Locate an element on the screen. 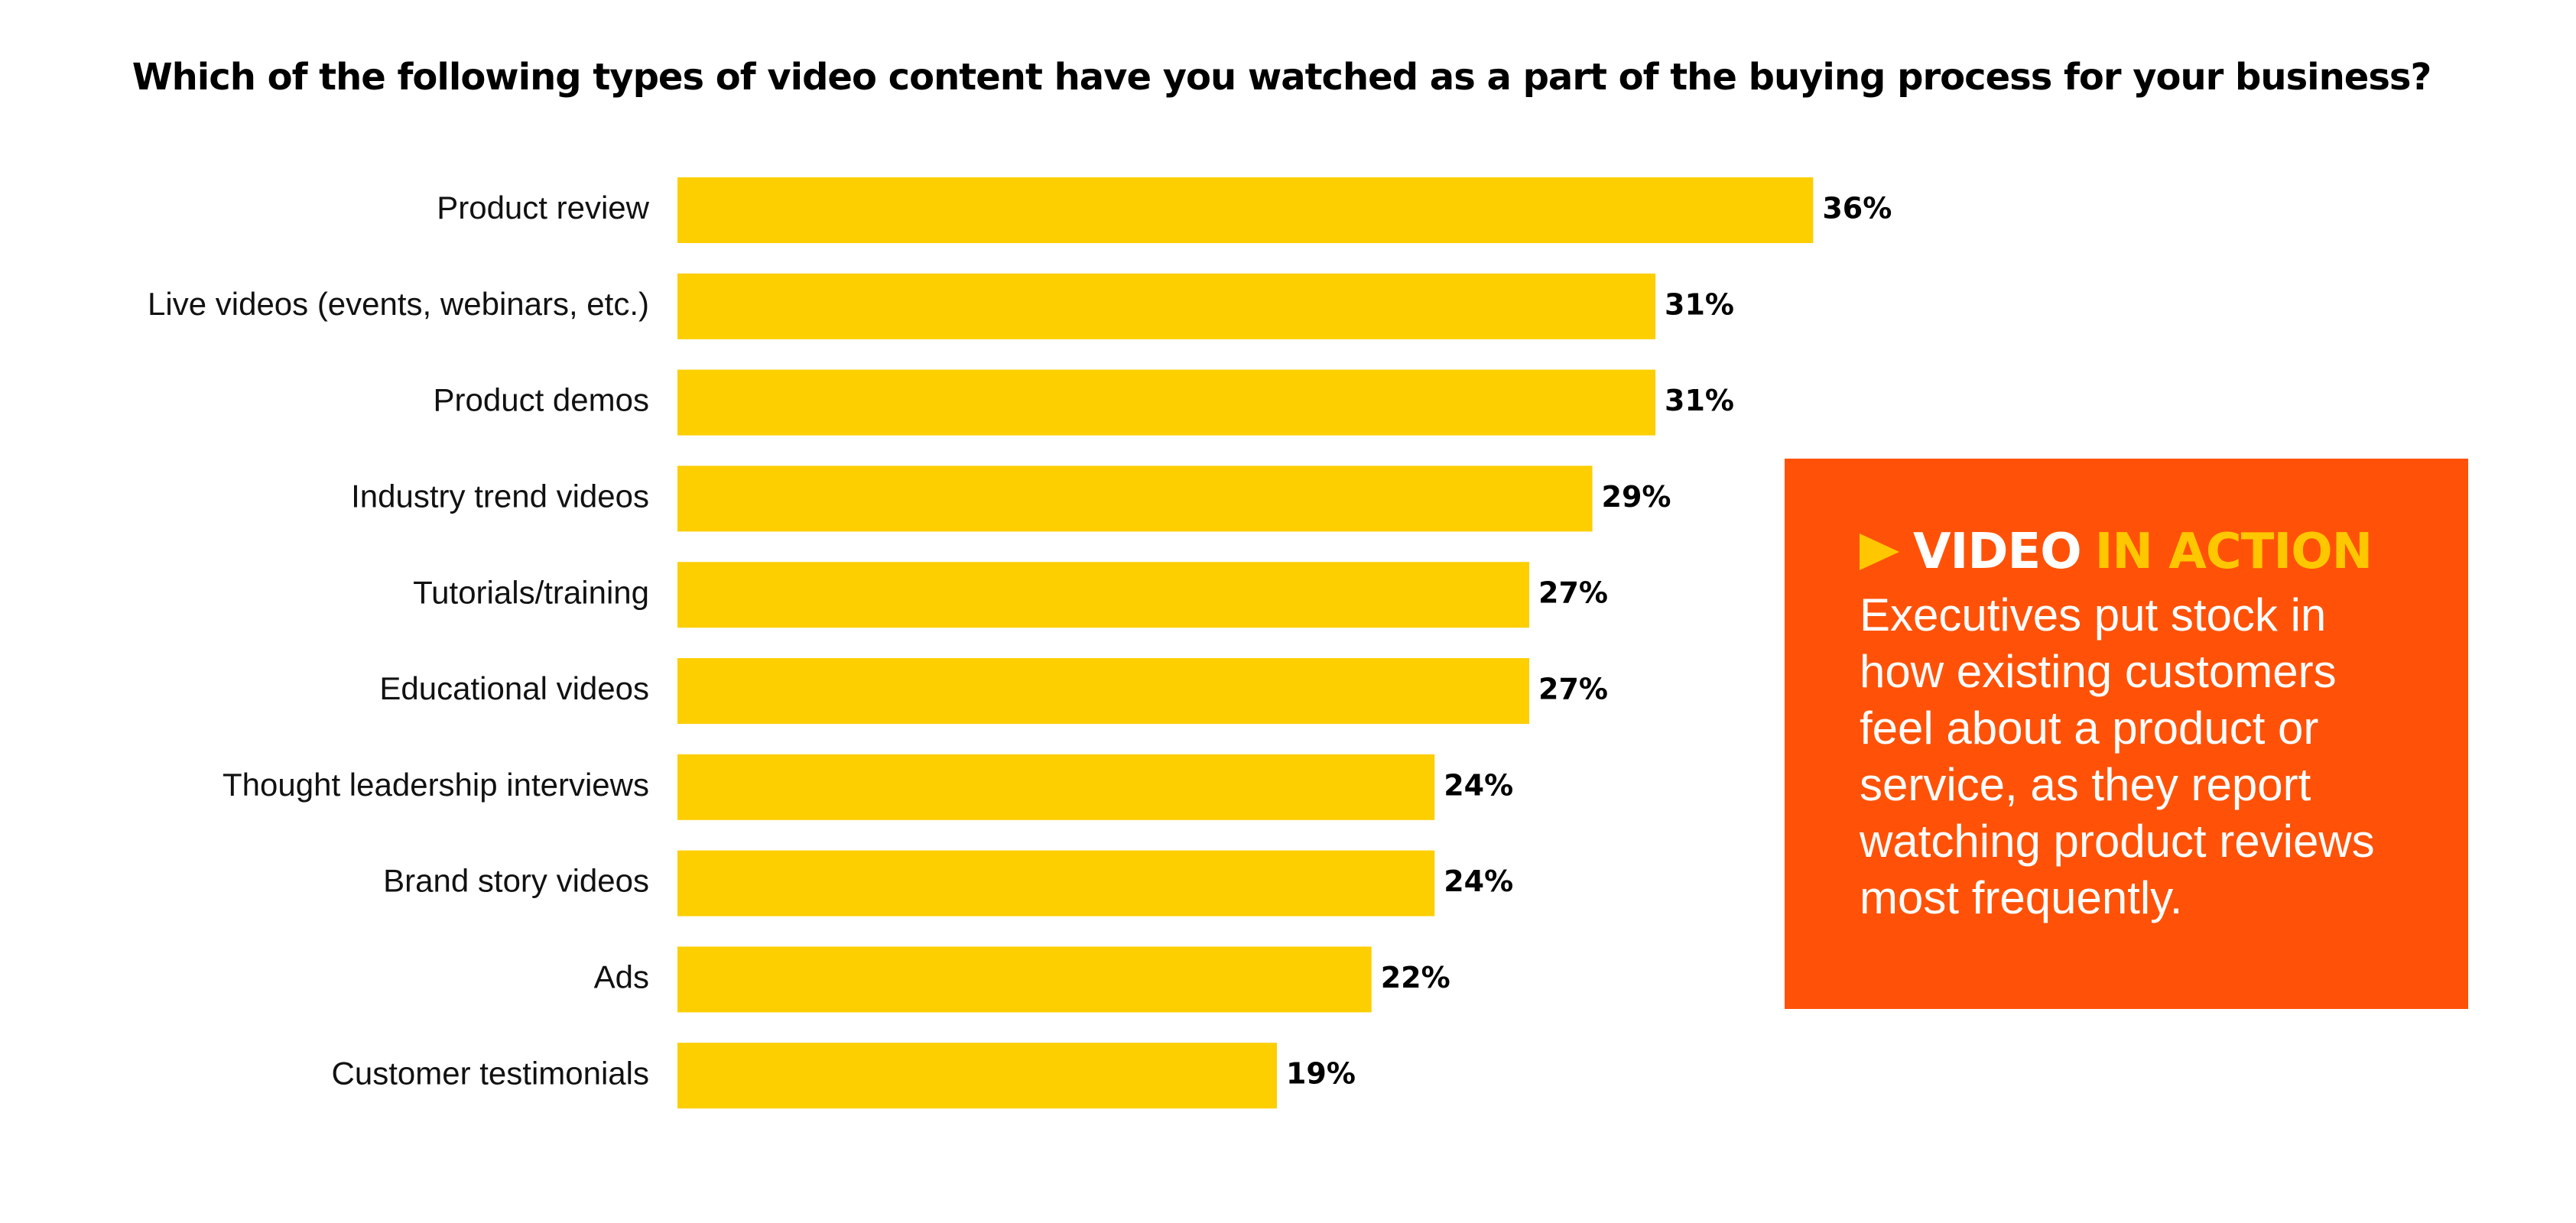  category-label: Product demos is located at coordinates (541, 400).